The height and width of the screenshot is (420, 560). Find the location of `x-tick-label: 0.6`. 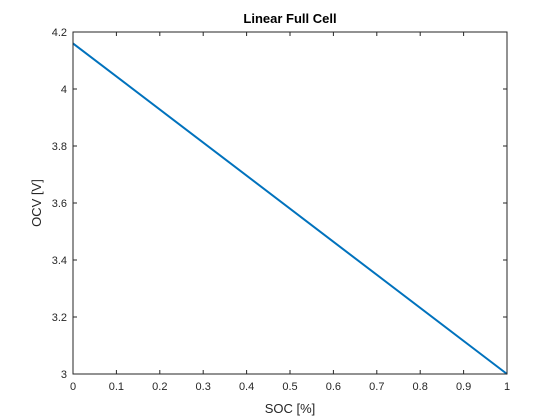

x-tick-label: 0.6 is located at coordinates (333, 387).